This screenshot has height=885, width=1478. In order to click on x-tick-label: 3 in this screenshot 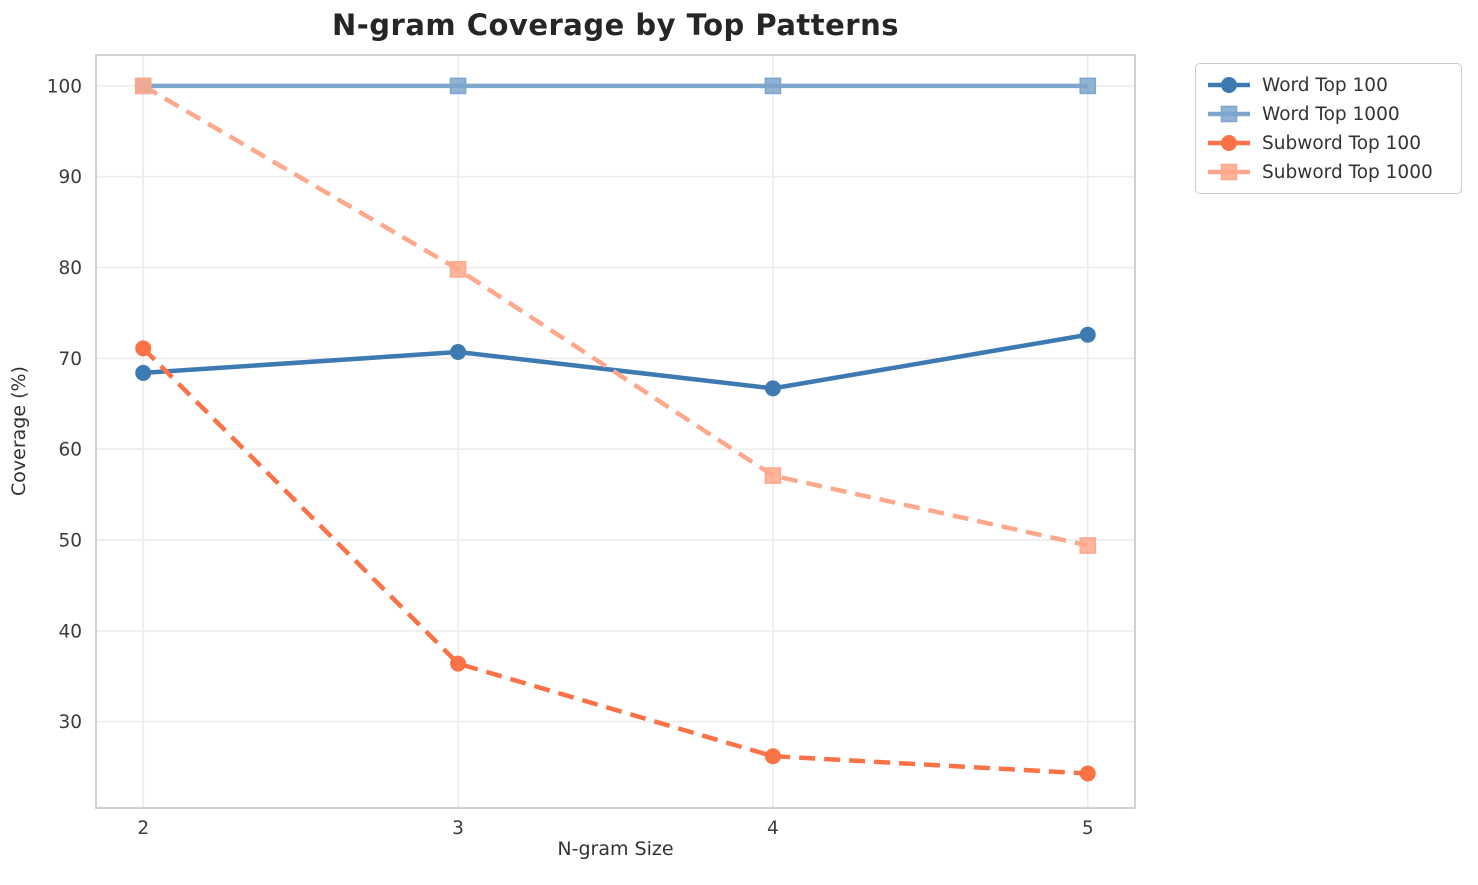, I will do `click(458, 828)`.